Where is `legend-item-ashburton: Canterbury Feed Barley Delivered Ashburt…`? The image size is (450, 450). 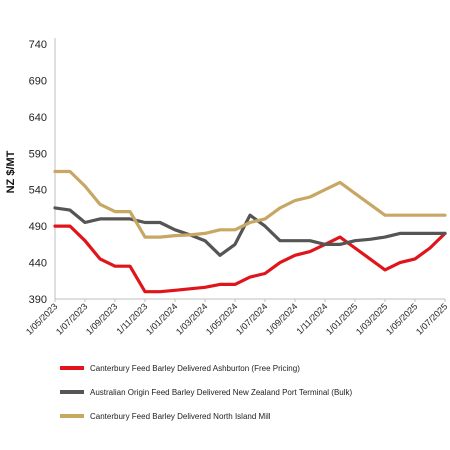
legend-item-ashburton: Canterbury Feed Barley Delivered Ashburt… is located at coordinates (252, 368).